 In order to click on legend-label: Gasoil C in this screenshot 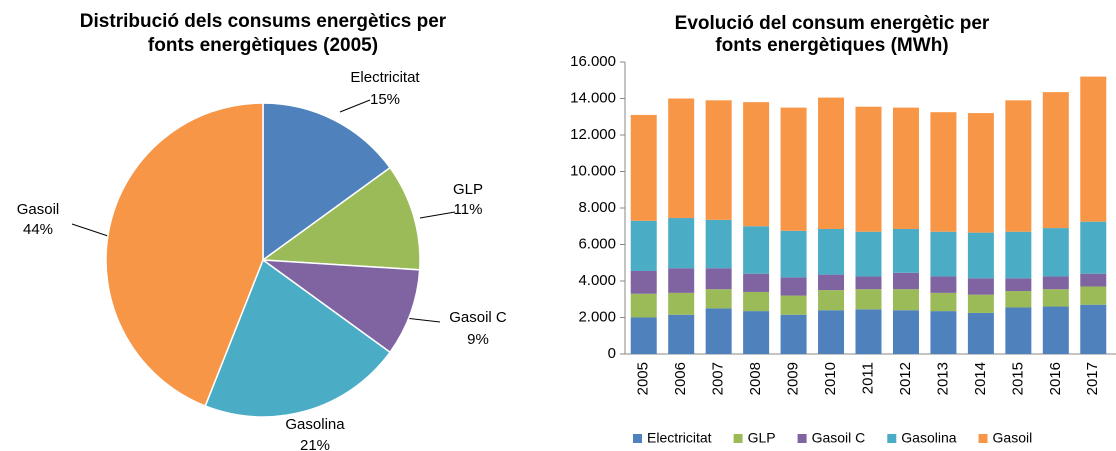, I will do `click(839, 438)`.